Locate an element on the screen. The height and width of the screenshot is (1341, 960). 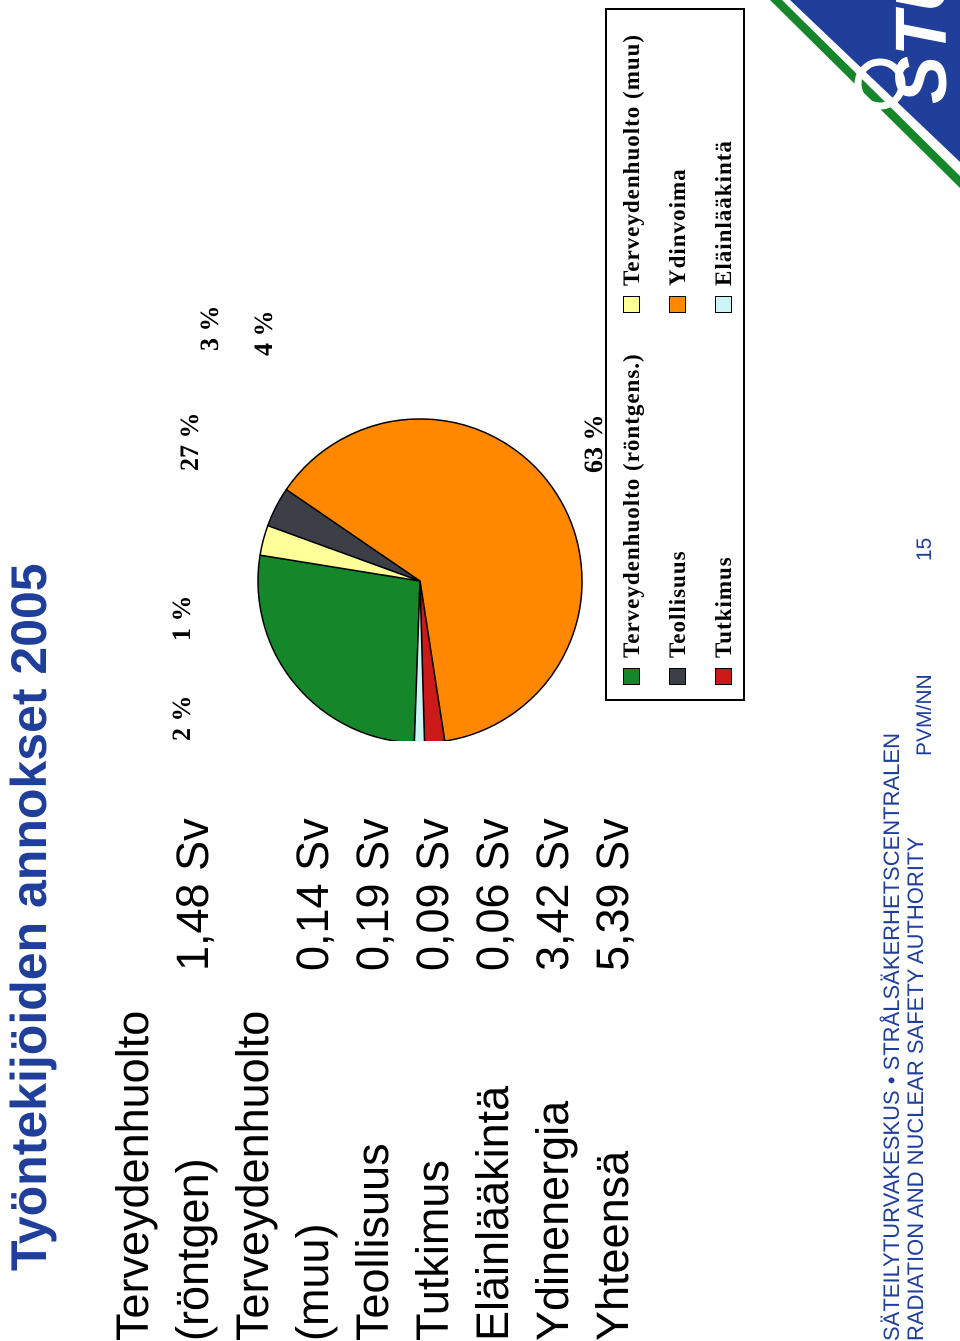
table-row-label: Tutkimus is located at coordinates (432, 1250).